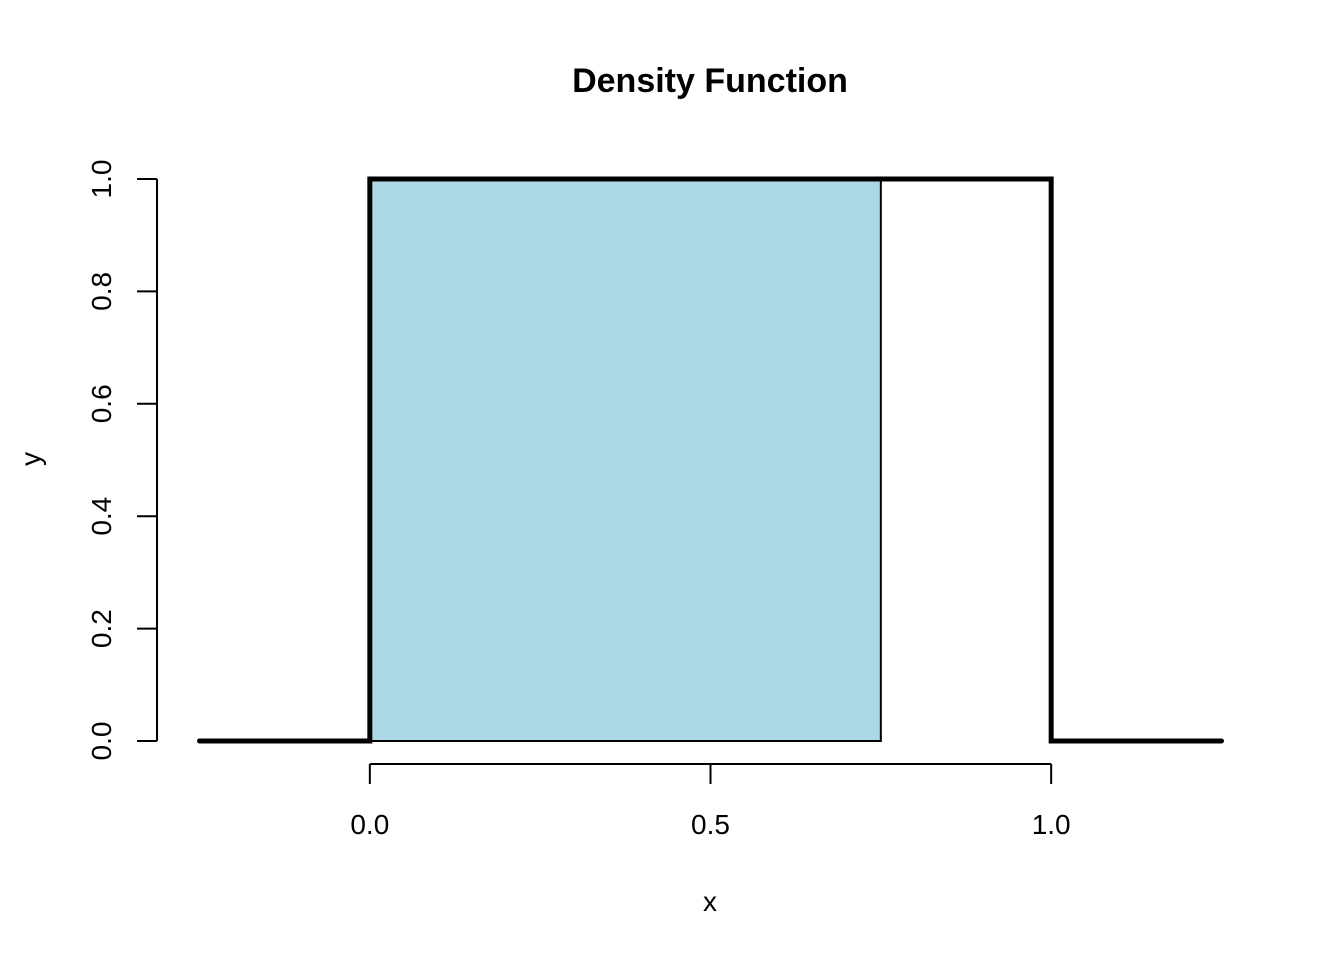 This screenshot has width=1344, height=960. I want to click on x-tick-label: 0.5, so click(710, 824).